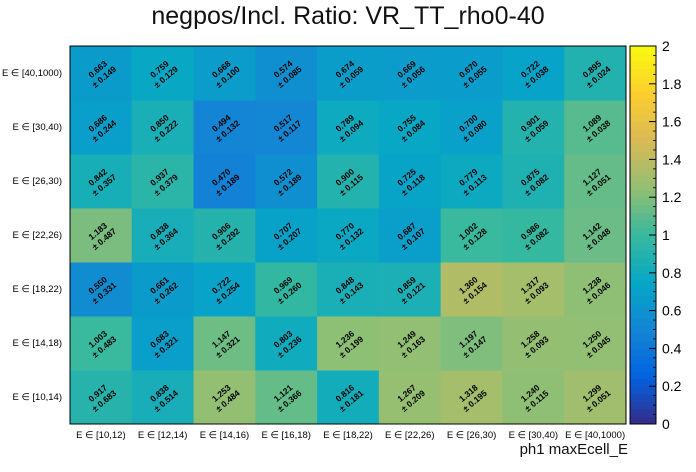  Describe the element at coordinates (347, 435) in the screenshot. I see `x-tick-label: E ∈ [18,22)` at that location.